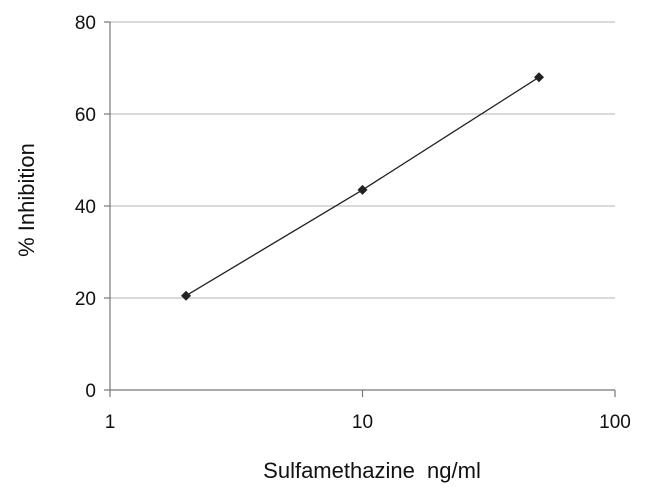  I want to click on y-axis-title: % Inhibition, so click(26, 200).